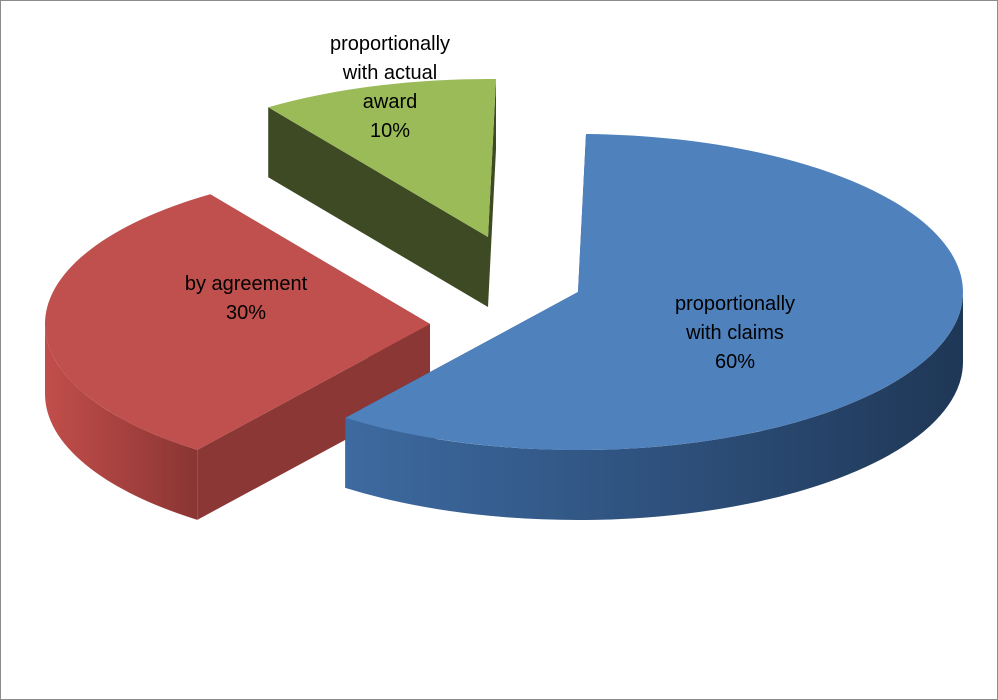 Image resolution: width=998 pixels, height=700 pixels. I want to click on data-label-proportionally-with-claims: proportionally with claims 60%, so click(735, 333).